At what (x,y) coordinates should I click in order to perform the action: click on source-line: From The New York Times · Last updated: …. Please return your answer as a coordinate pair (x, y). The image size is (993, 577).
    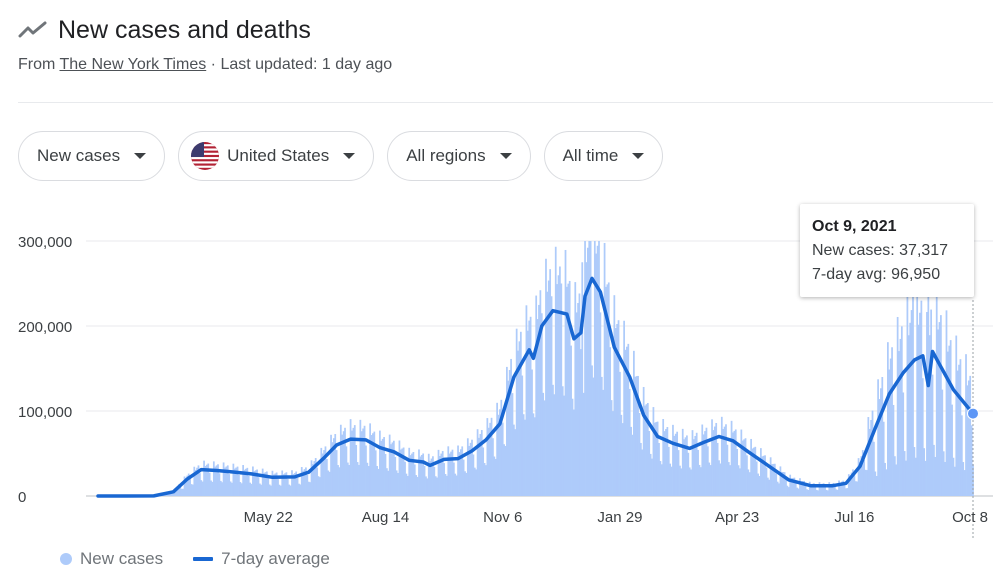
    Looking at the image, I should click on (205, 65).